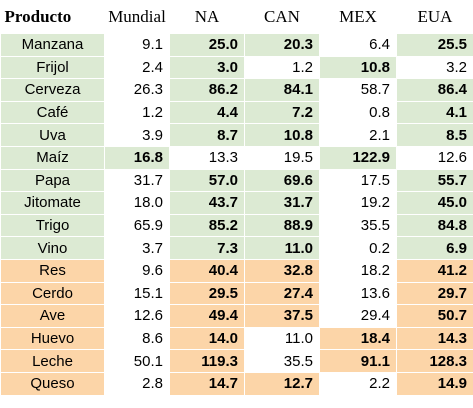 The image size is (473, 408). Describe the element at coordinates (358, 135) in the screenshot. I see `mex-value: 2.1` at that location.